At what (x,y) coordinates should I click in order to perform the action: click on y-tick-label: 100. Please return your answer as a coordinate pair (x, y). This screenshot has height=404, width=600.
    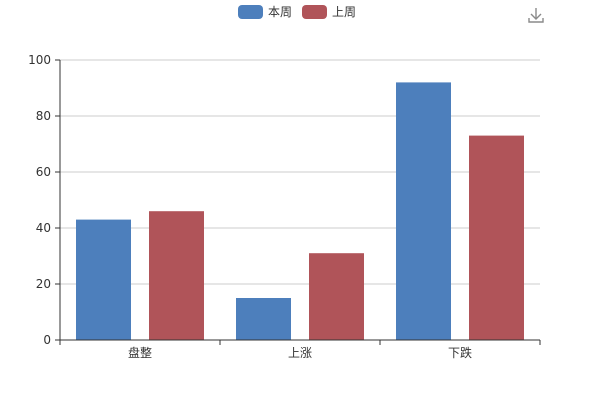
    Looking at the image, I should click on (39, 60).